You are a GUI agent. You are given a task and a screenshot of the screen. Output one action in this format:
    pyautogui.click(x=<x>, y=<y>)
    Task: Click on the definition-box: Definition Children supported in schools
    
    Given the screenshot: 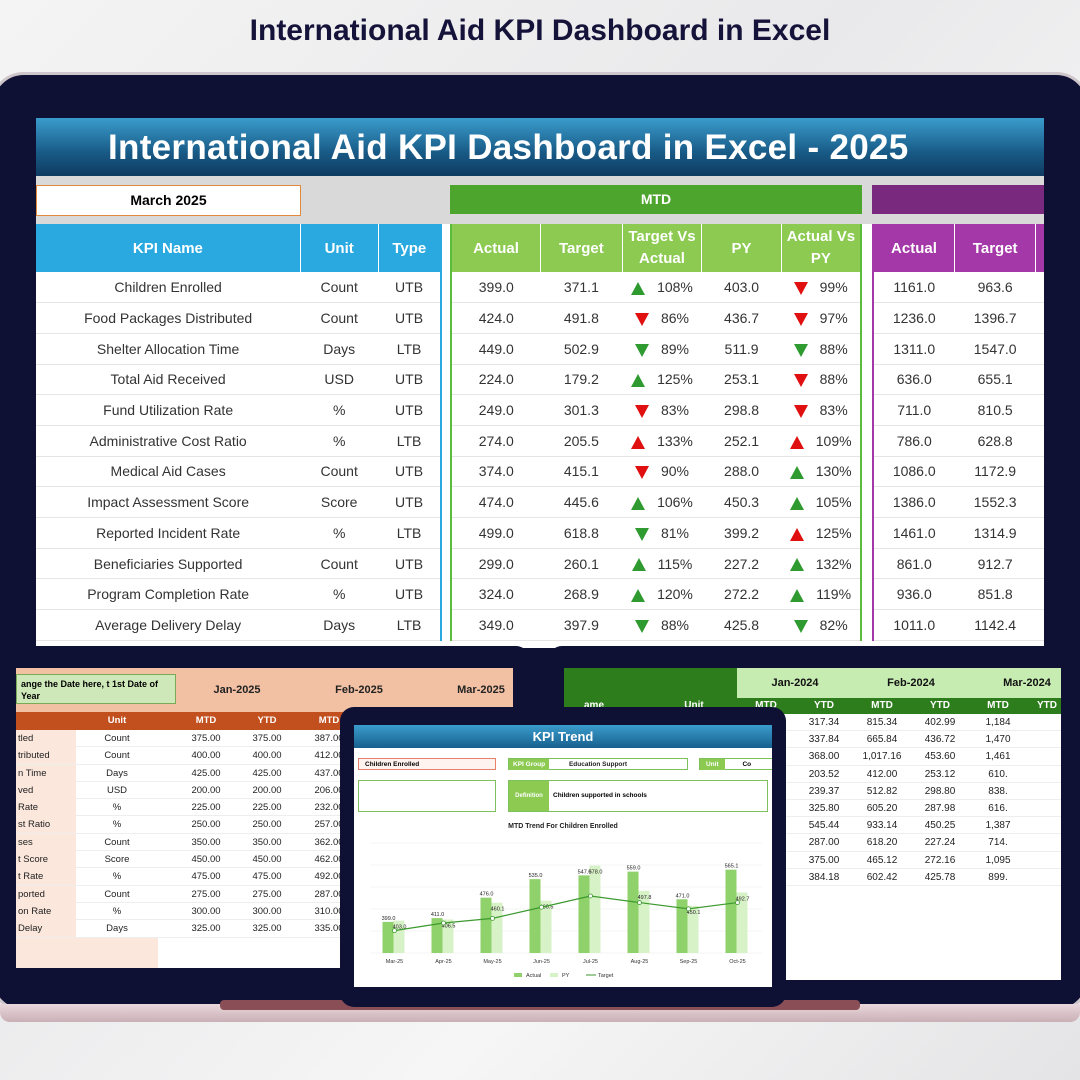 What is the action you would take?
    pyautogui.click(x=638, y=796)
    